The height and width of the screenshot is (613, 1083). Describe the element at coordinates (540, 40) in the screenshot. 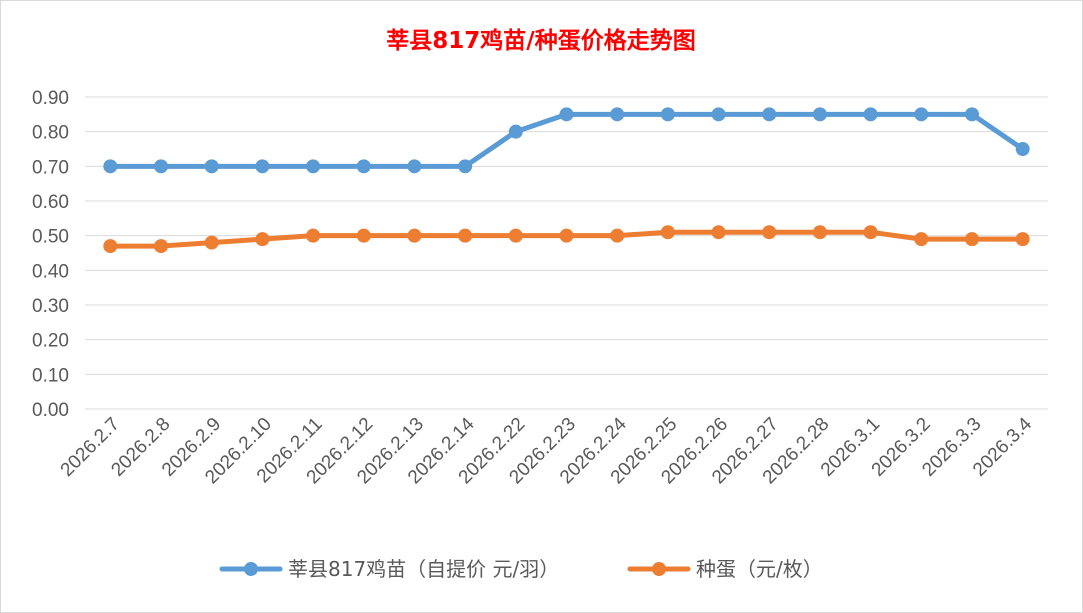

I see `chart-title: 莘县817鸡苗/种蛋价格走势图` at that location.